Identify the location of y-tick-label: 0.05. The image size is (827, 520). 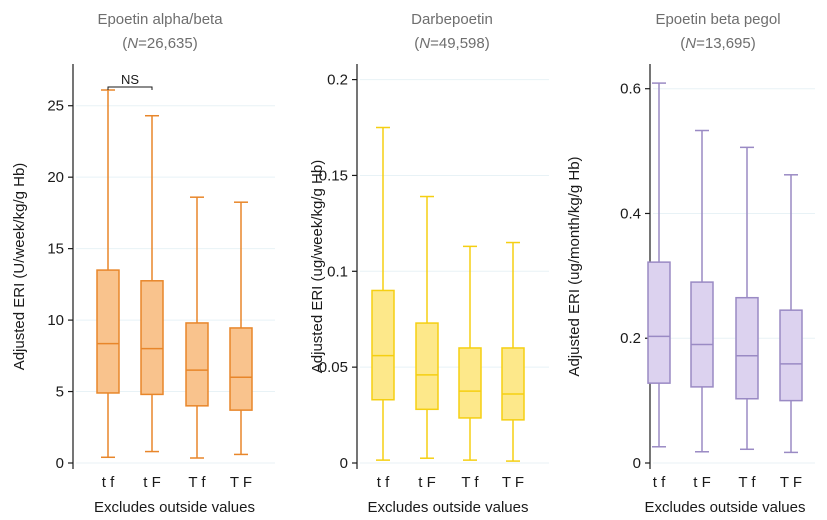
(333, 367).